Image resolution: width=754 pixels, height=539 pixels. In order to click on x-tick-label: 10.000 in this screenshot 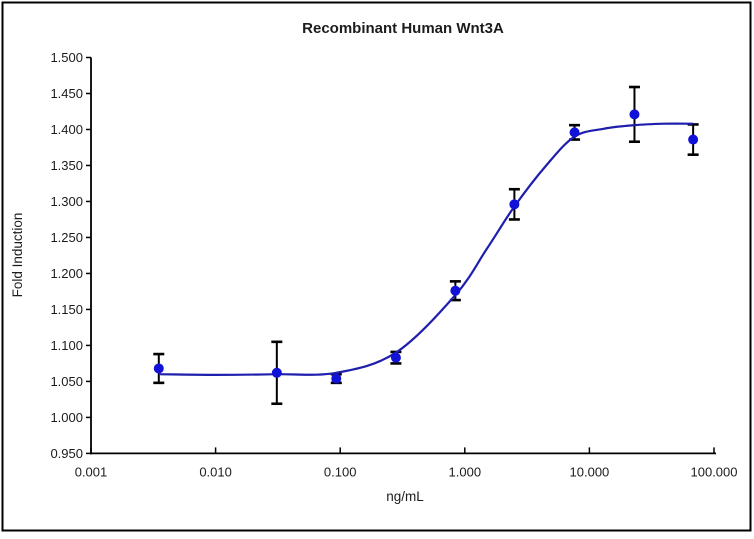, I will do `click(590, 471)`.